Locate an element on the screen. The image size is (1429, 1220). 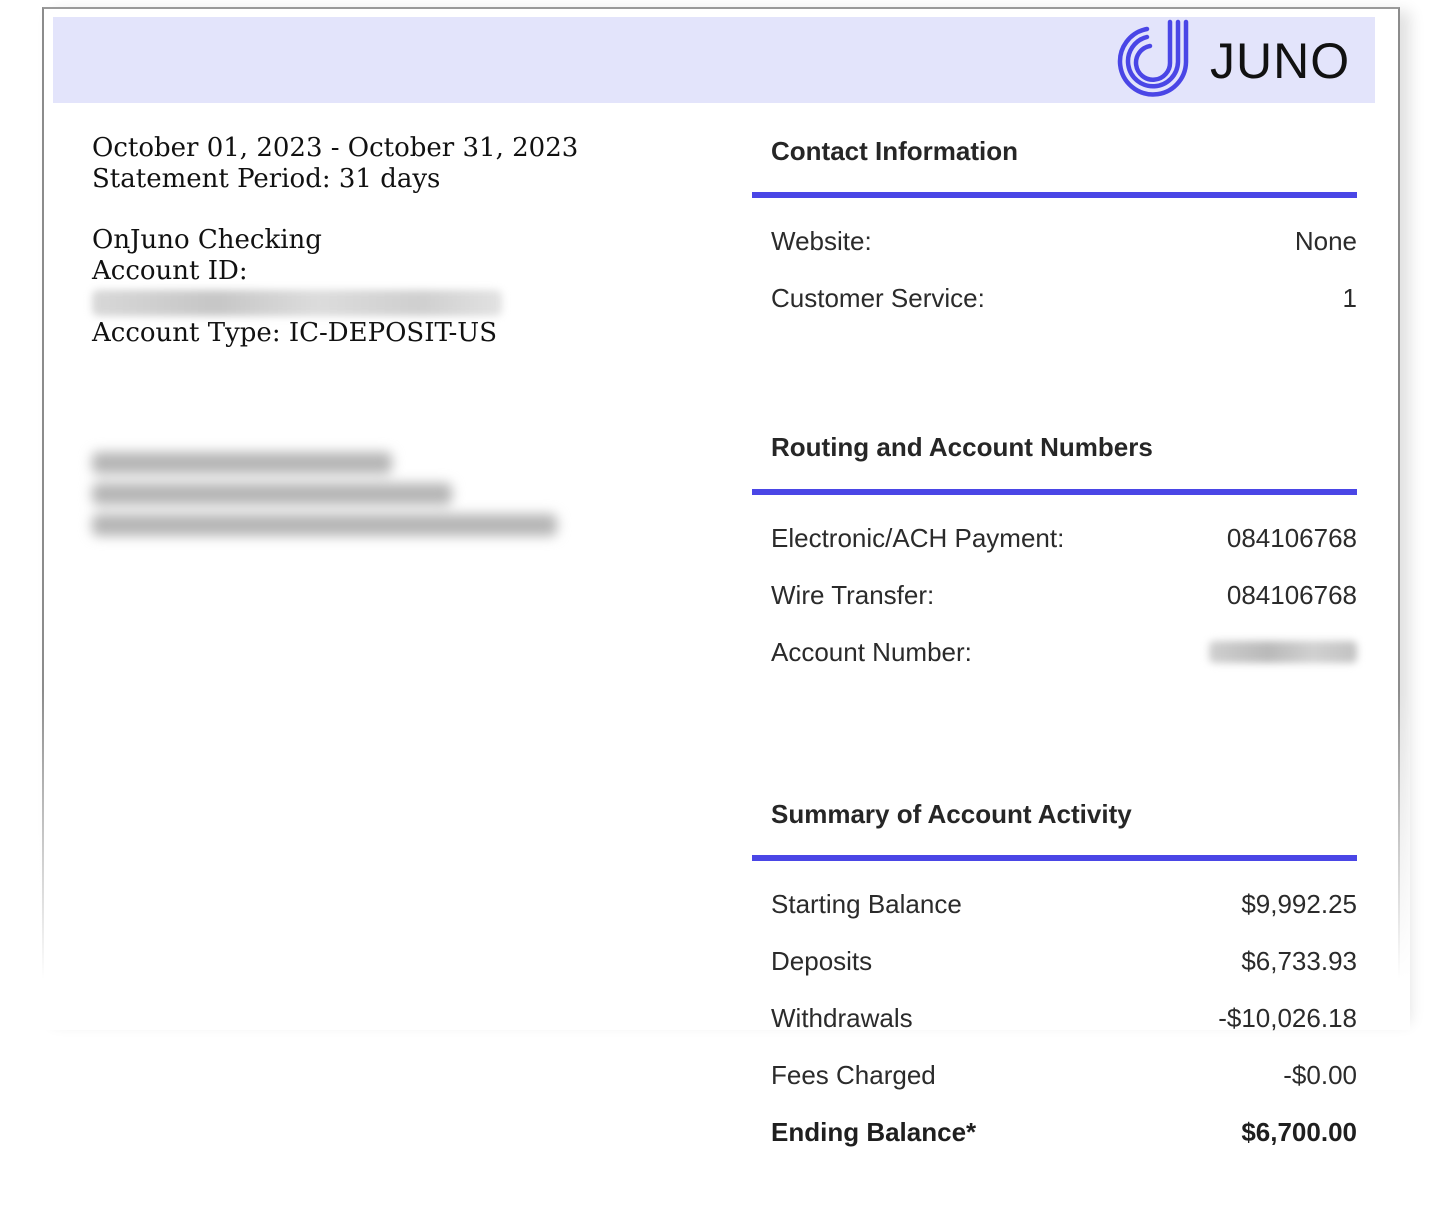
summary-value: -$10,026.18 is located at coordinates (1287, 1018).